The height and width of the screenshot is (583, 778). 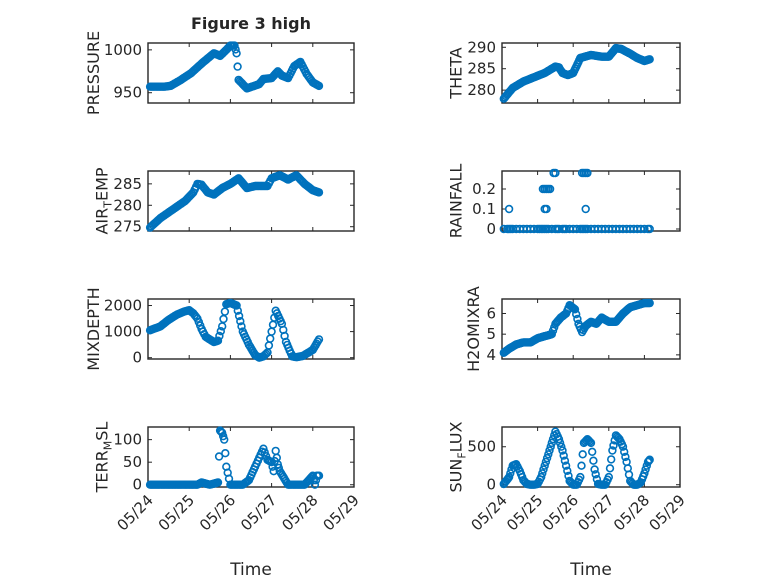 I want to click on mixdepth-ylabel: MIXDEPTH, so click(x=93, y=328).